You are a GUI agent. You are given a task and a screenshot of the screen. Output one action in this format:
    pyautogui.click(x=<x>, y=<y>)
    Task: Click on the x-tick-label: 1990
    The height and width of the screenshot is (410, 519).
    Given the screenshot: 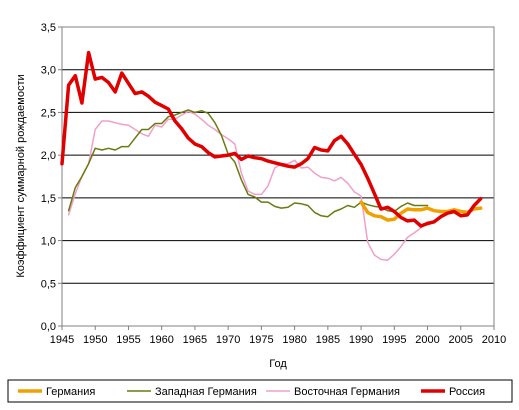 What is the action you would take?
    pyautogui.click(x=361, y=340)
    